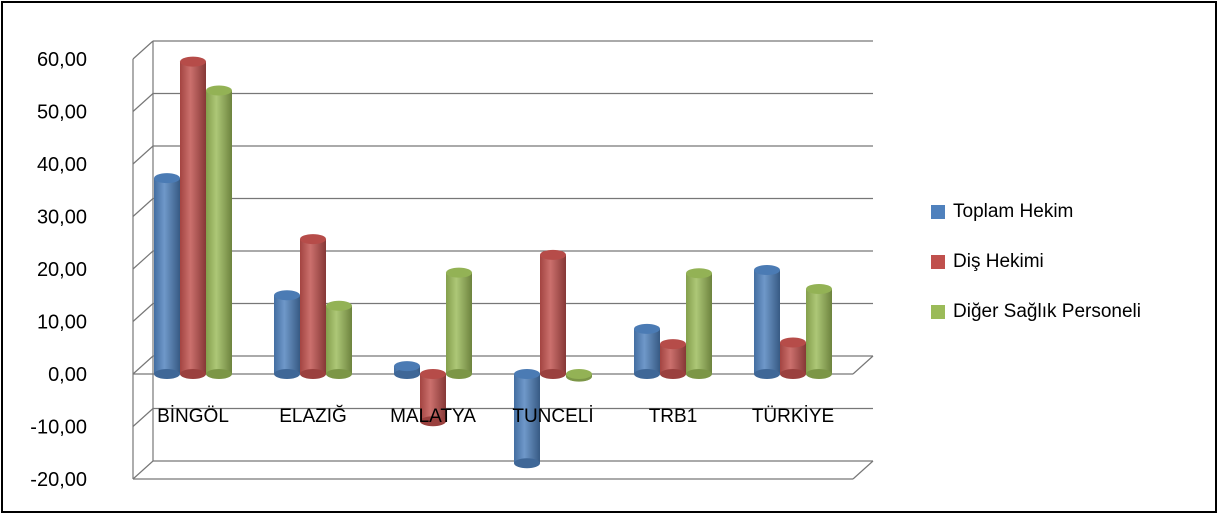 Image resolution: width=1223 pixels, height=517 pixels. What do you see at coordinates (62, 113) in the screenshot?
I see `y-tick-label: 50,00` at bounding box center [62, 113].